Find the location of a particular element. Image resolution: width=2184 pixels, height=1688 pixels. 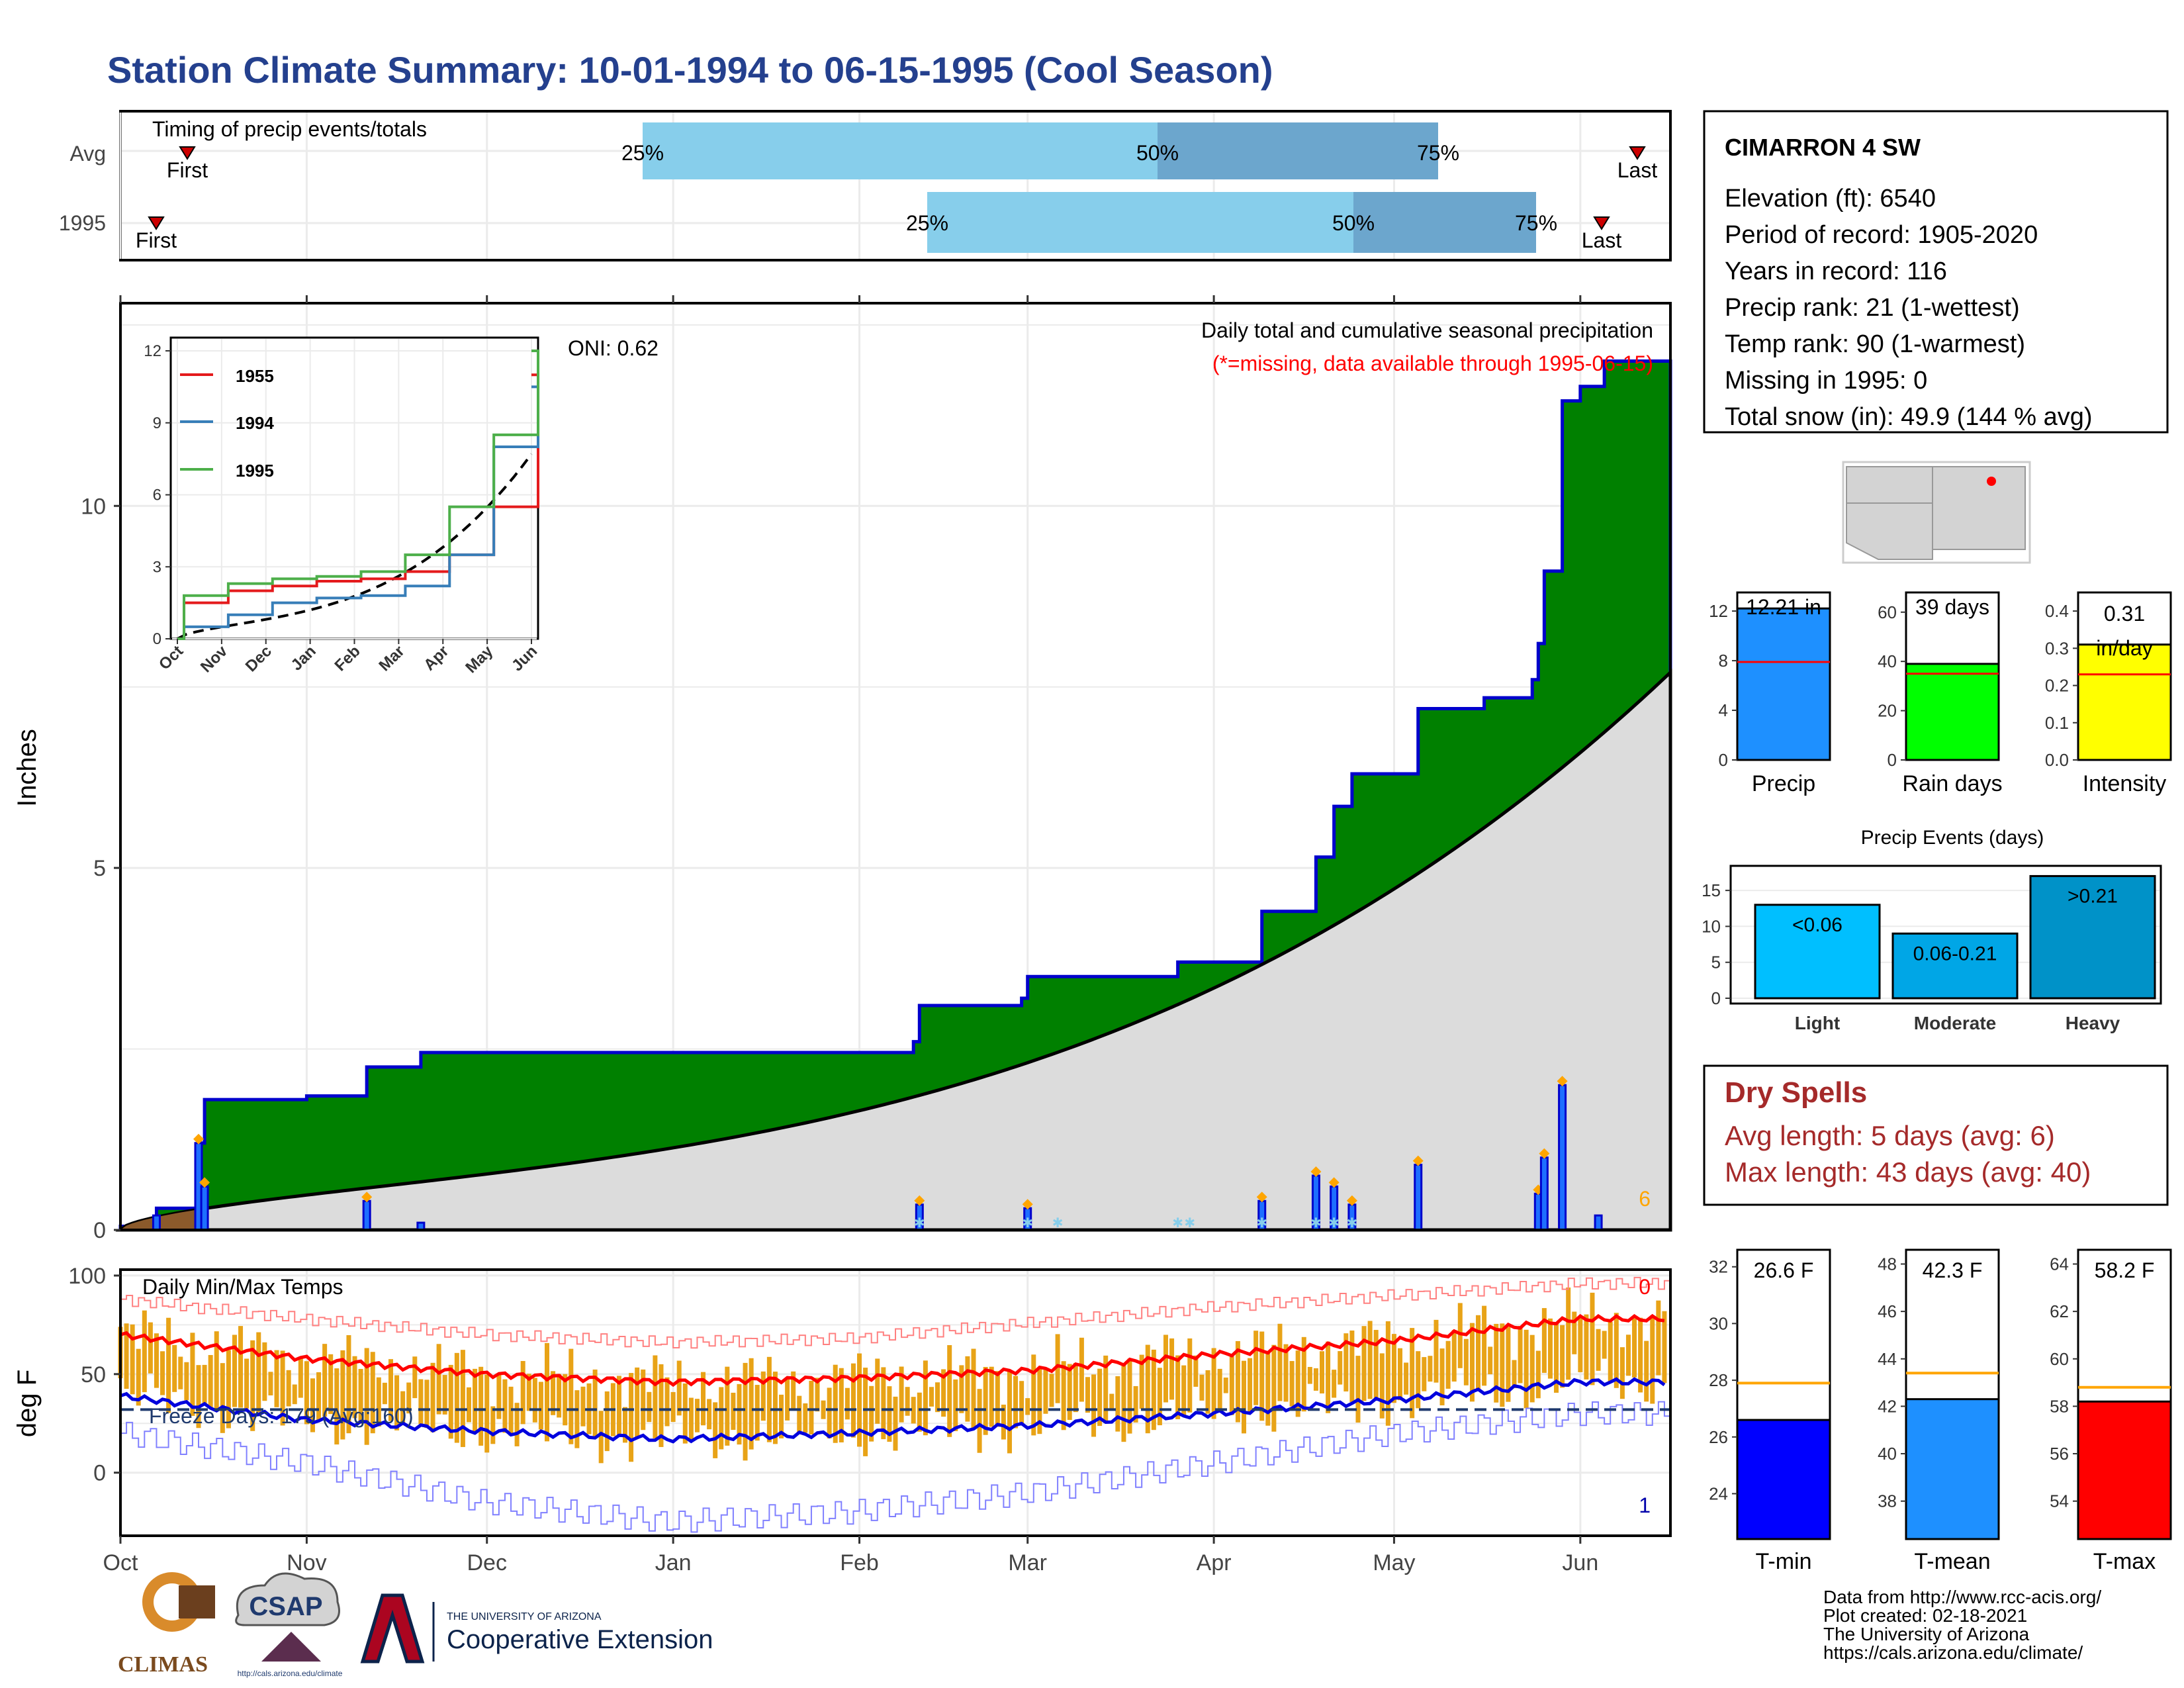

station-name: CIMARRON 4 SW is located at coordinates (1823, 147).